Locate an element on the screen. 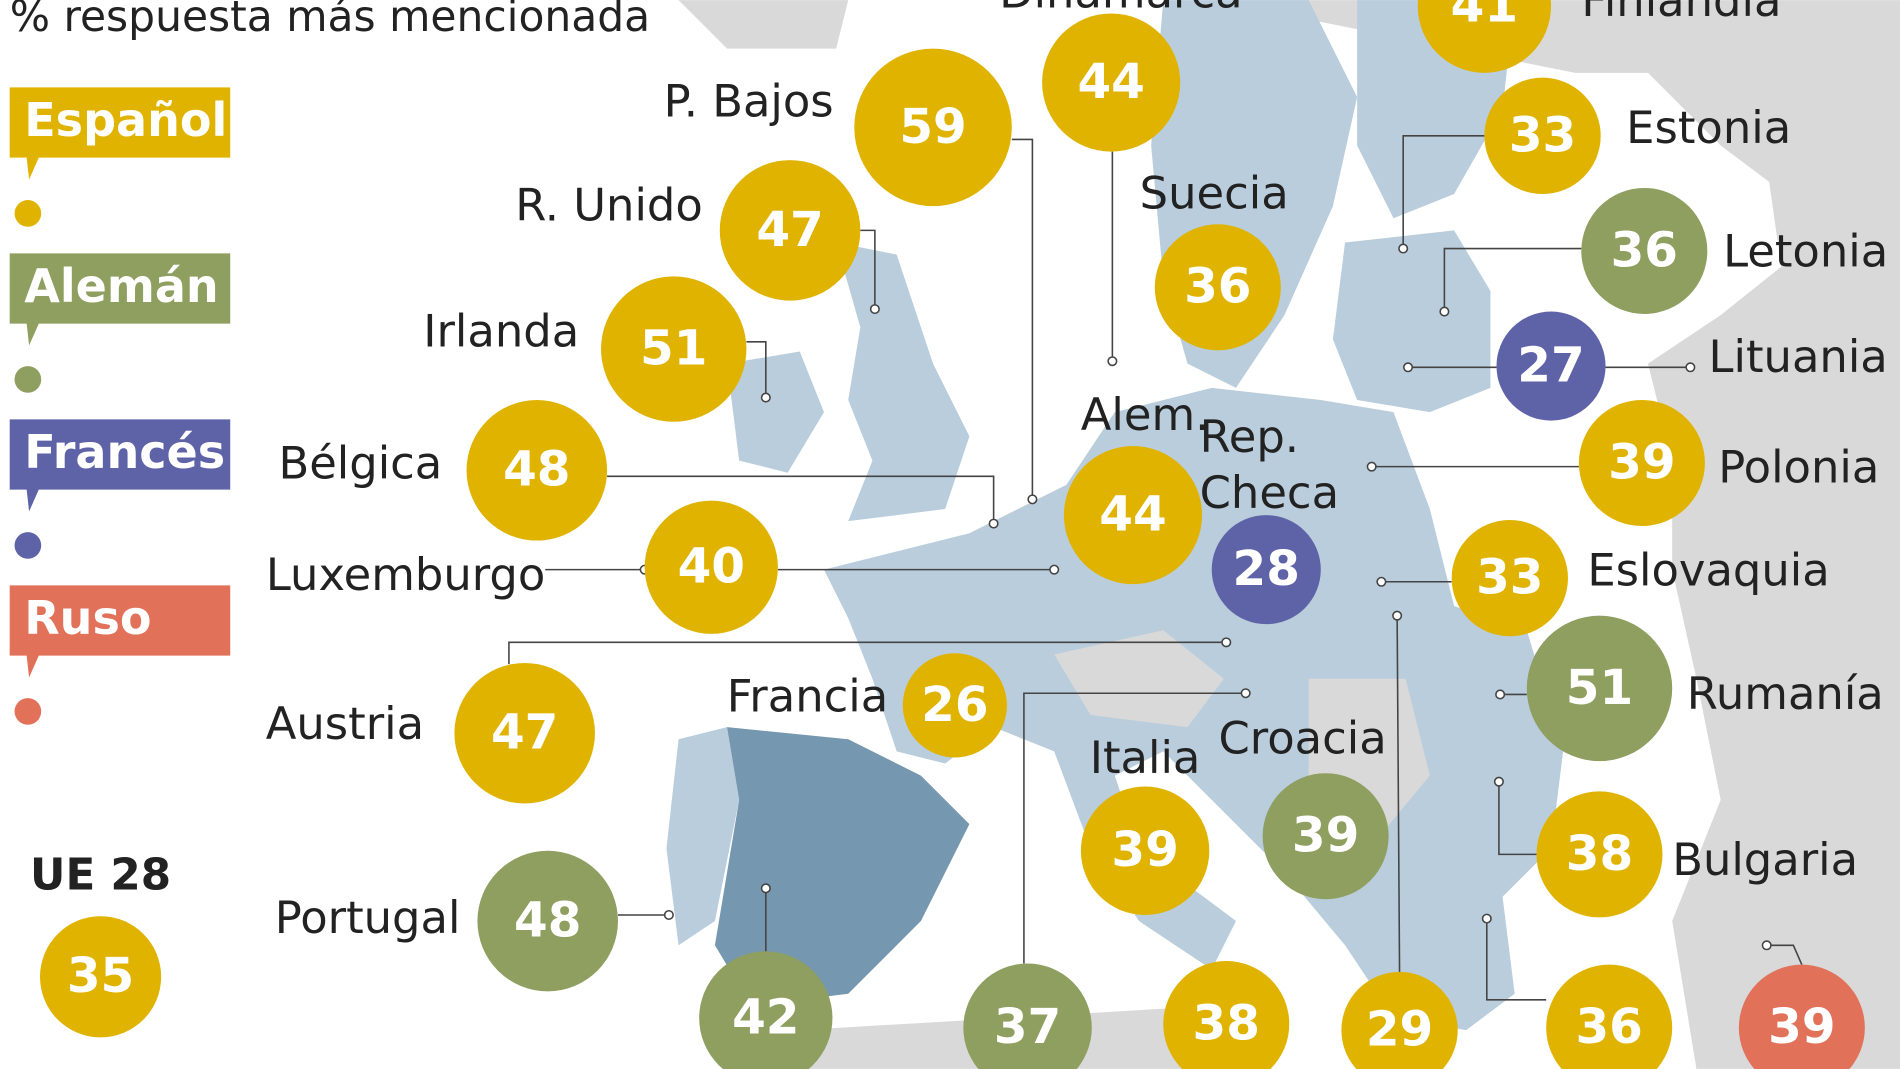 The image size is (1900, 1069). country-value: 40 is located at coordinates (711, 567).